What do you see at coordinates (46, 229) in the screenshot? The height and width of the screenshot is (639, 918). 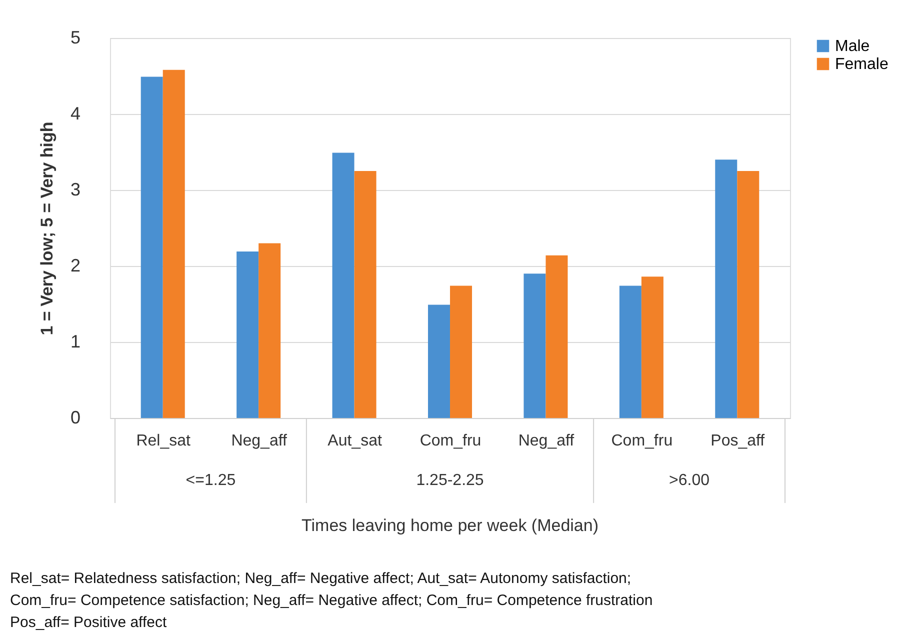 I see `y-axis-title: 1 = Very low; 5 = Very high` at bounding box center [46, 229].